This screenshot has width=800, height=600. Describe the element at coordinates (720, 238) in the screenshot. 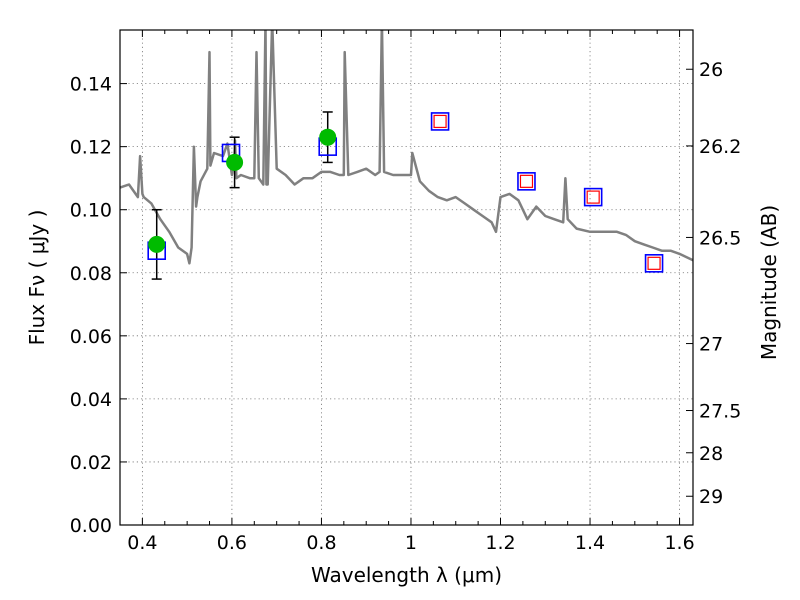

I see `right-tick-label: 26.5` at that location.